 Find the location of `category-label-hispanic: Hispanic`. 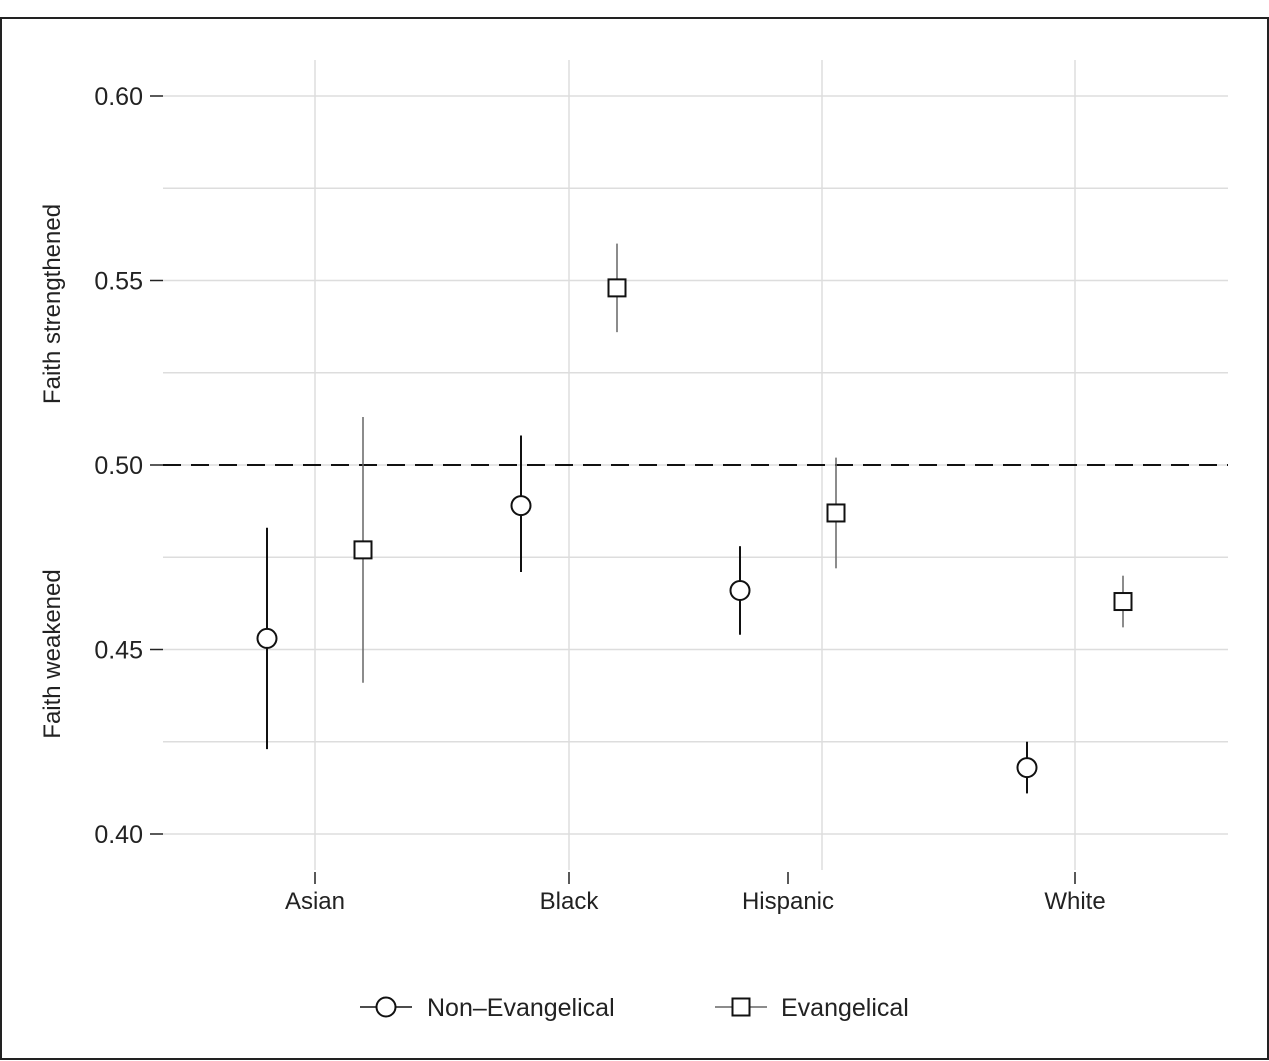

category-label-hispanic: Hispanic is located at coordinates (788, 901).